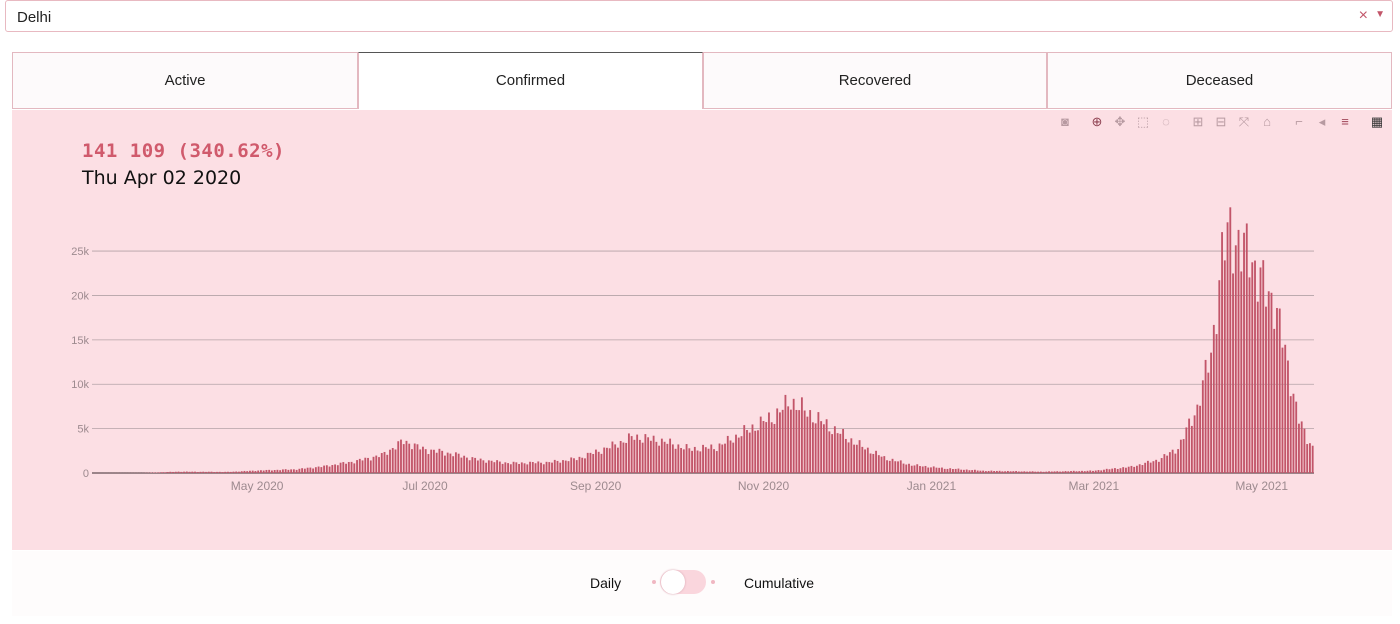 This screenshot has height=624, width=1400. I want to click on plotly-logo-icon: ▦, so click(1377, 121).